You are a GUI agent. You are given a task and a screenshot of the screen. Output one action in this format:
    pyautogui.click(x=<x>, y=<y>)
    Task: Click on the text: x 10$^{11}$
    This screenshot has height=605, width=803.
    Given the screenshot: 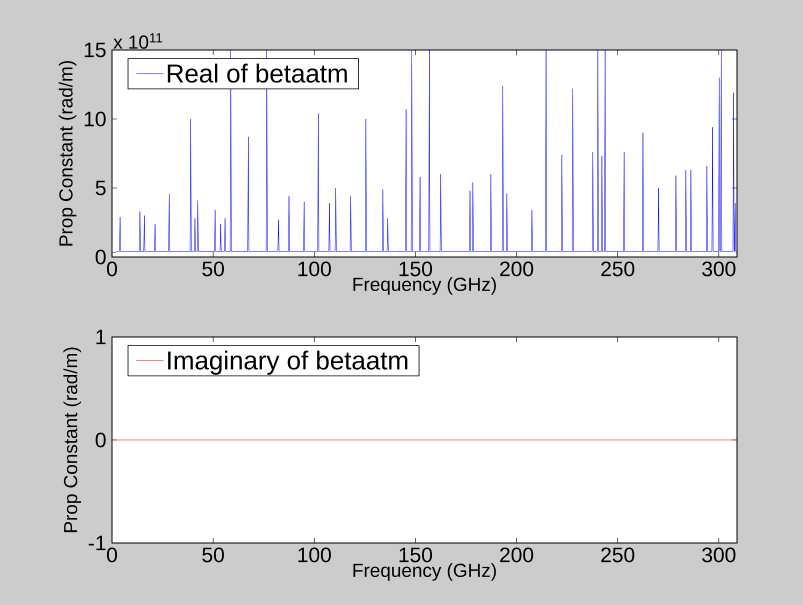 What is the action you would take?
    pyautogui.click(x=137, y=41)
    